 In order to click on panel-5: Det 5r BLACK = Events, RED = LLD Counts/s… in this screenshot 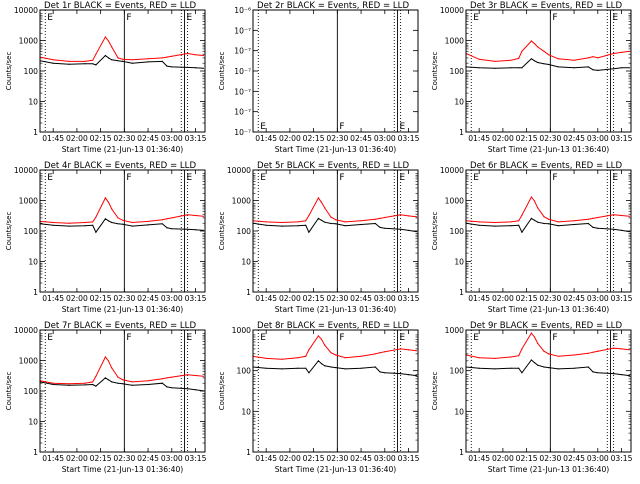, I will do `click(319, 237)`.